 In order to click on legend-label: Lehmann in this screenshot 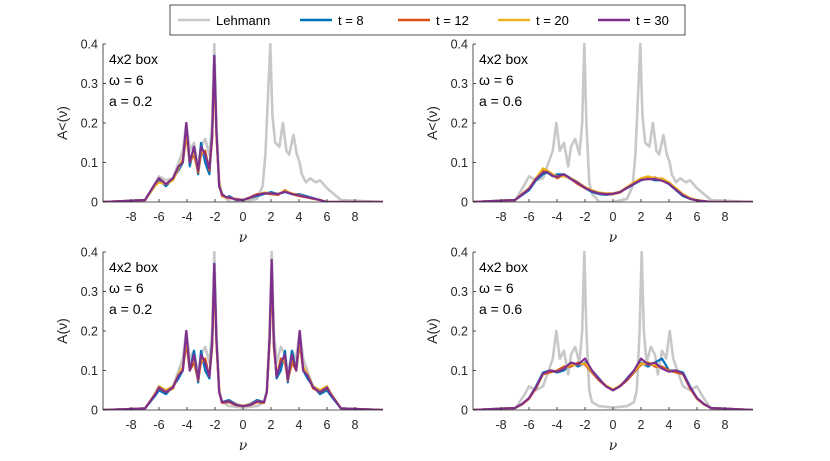, I will do `click(243, 20)`.